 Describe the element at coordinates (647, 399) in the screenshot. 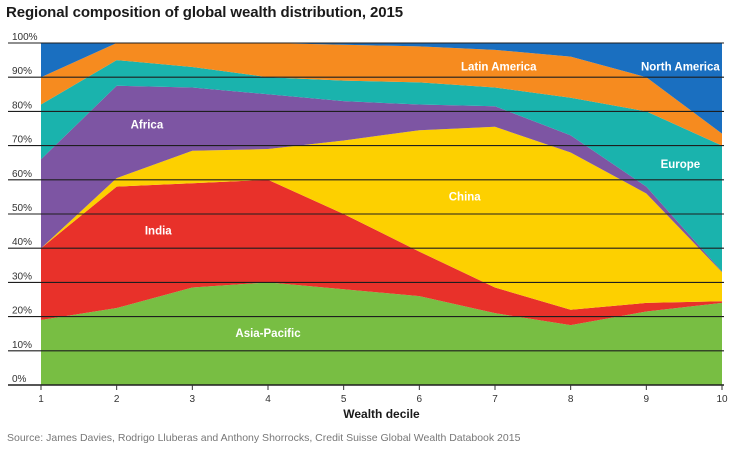

I see `x-tick-label: 9` at that location.